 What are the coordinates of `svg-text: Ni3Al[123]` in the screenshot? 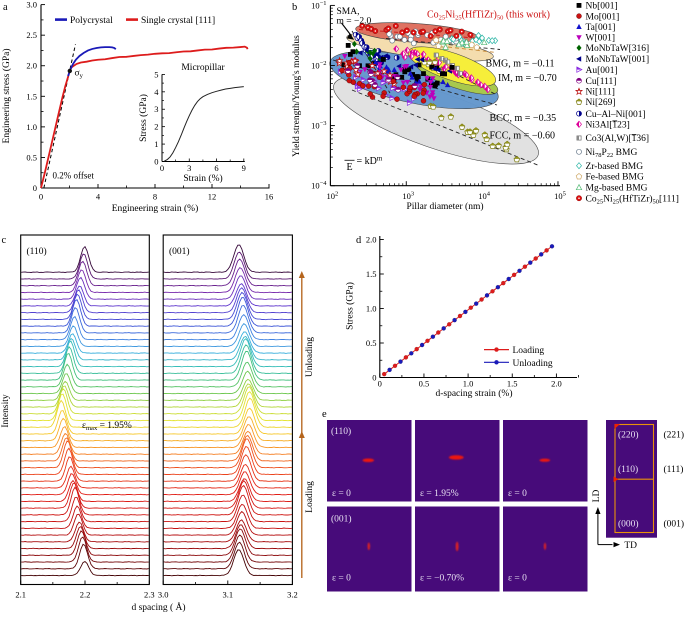 It's located at (608, 126).